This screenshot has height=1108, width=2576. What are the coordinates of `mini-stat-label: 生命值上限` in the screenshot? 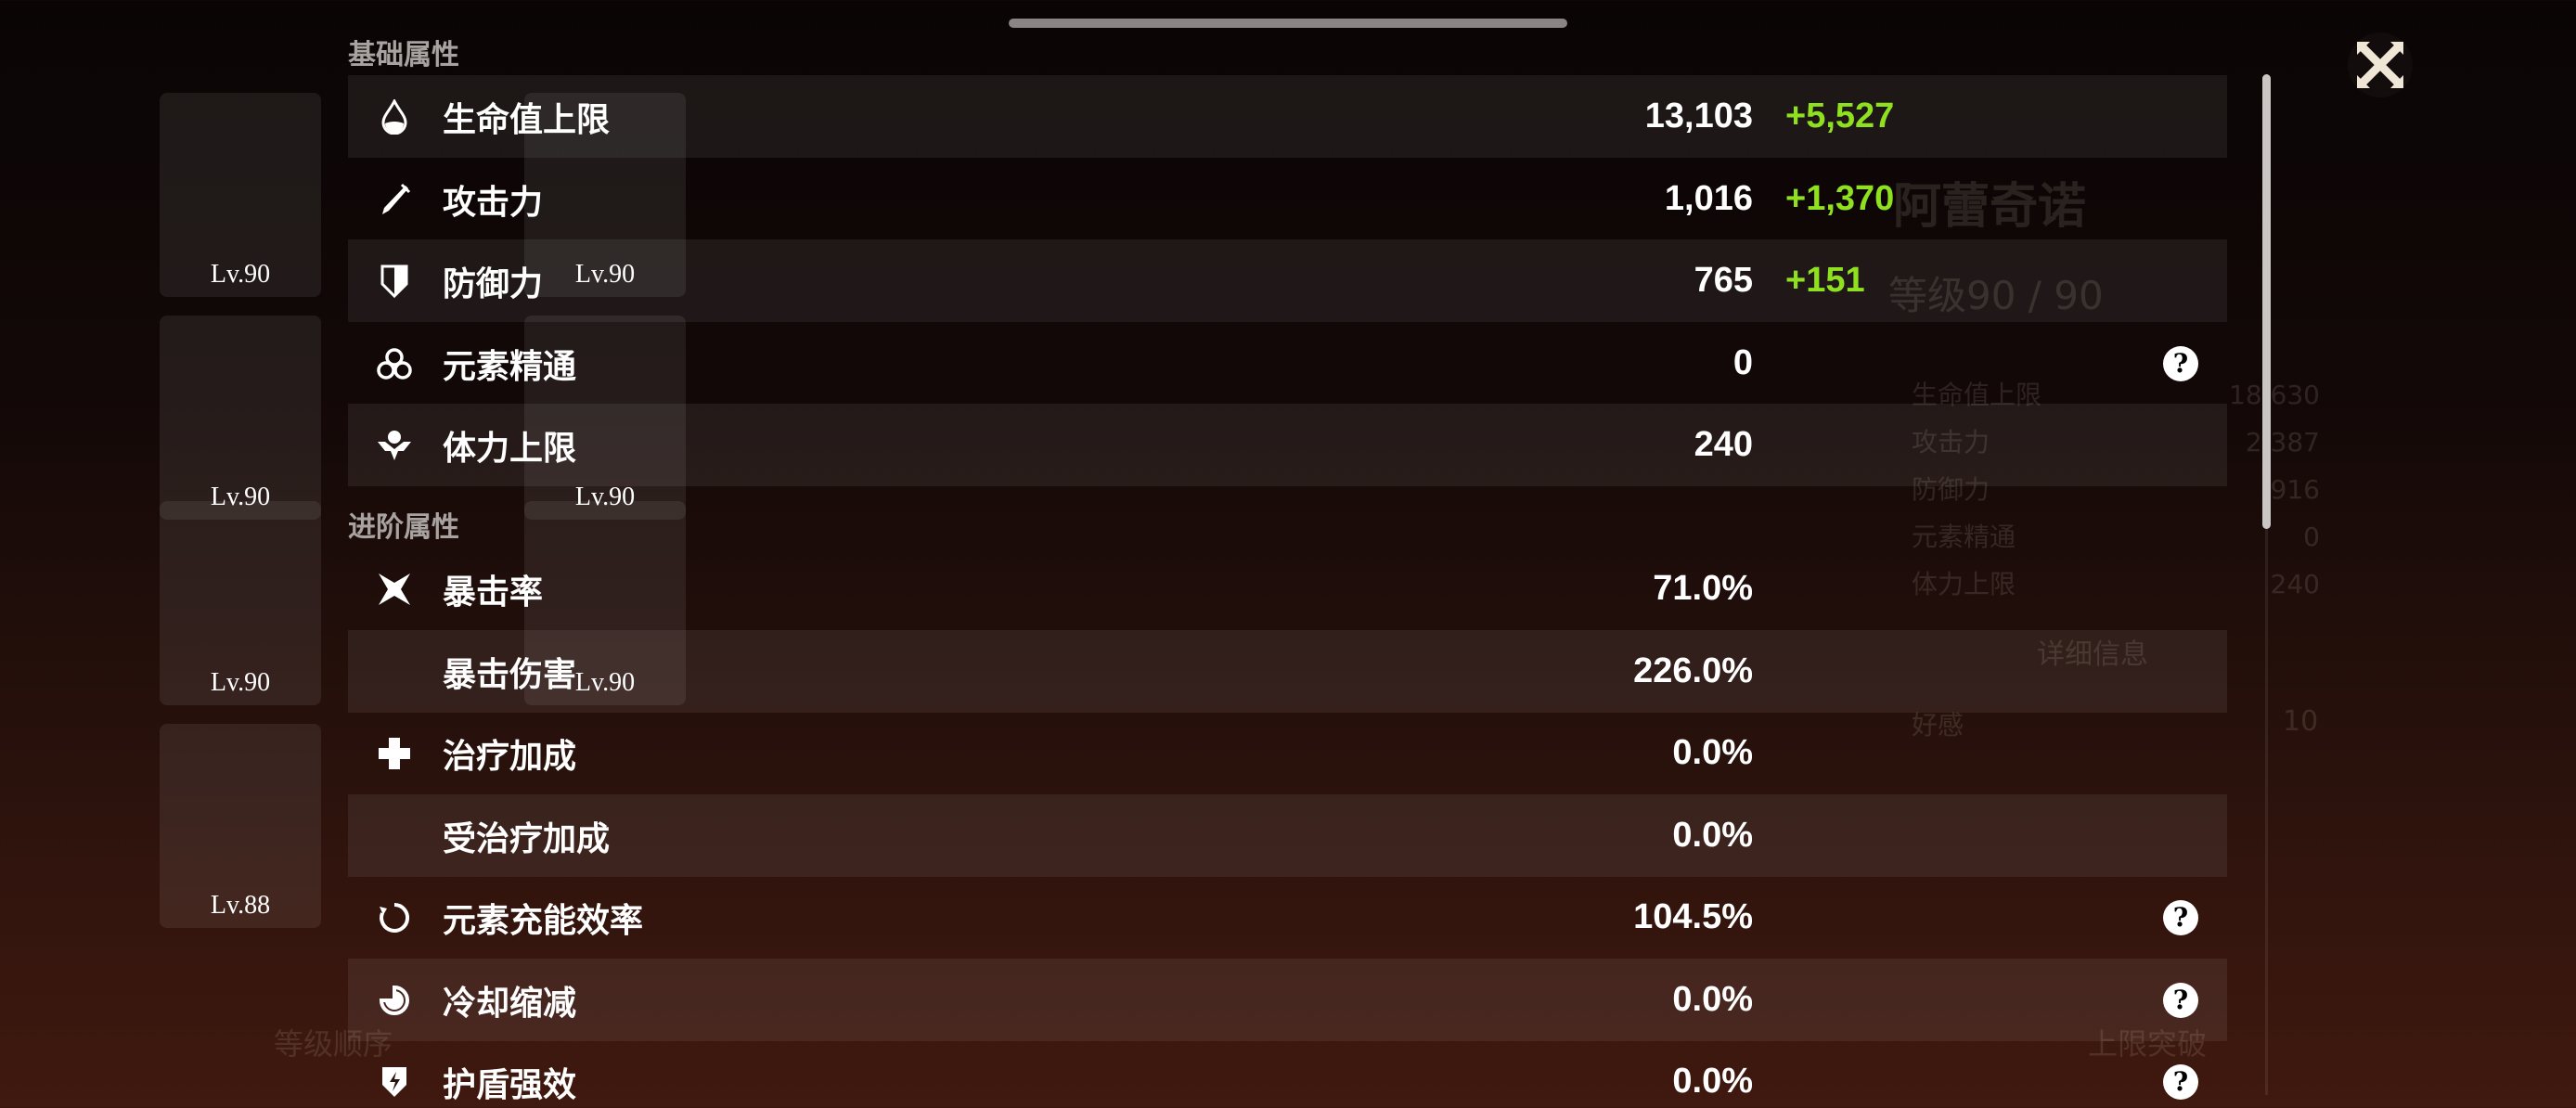 It's located at (1977, 395).